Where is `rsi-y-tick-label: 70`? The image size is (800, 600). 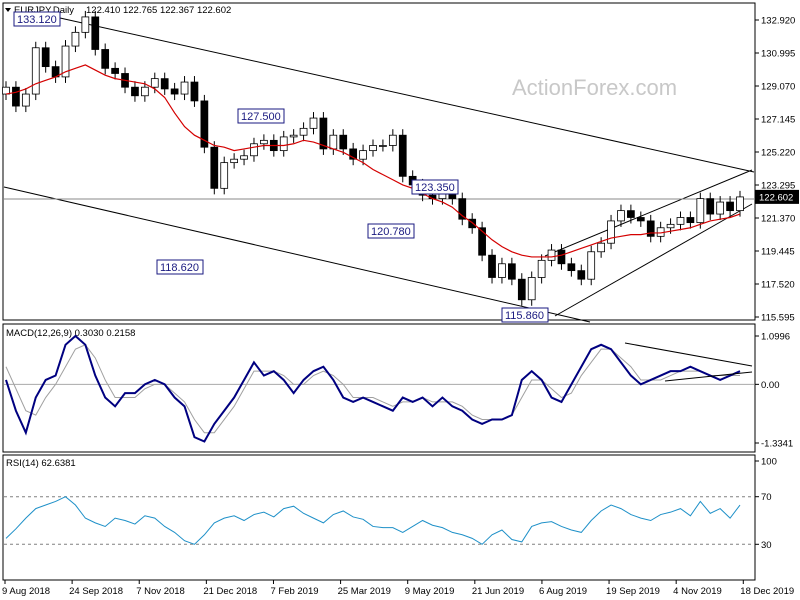 rsi-y-tick-label: 70 is located at coordinates (766, 497).